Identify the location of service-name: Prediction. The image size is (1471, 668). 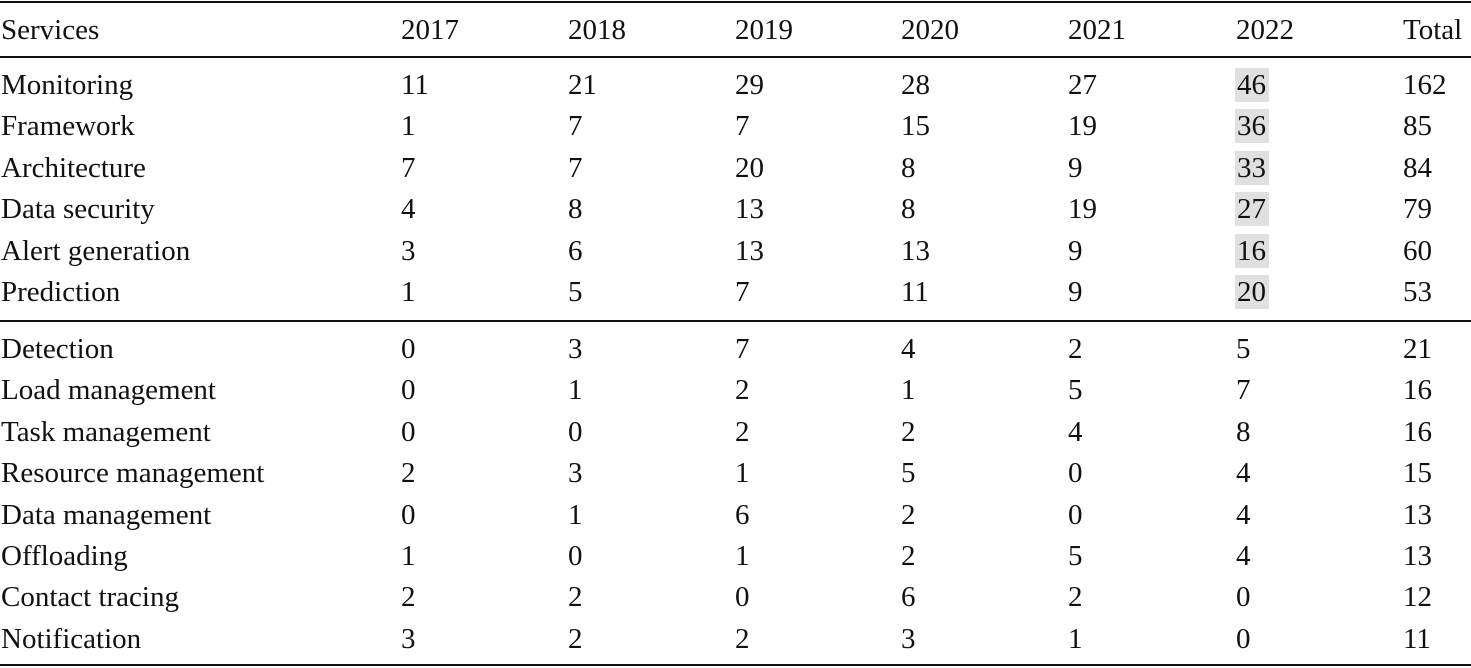
(61, 292).